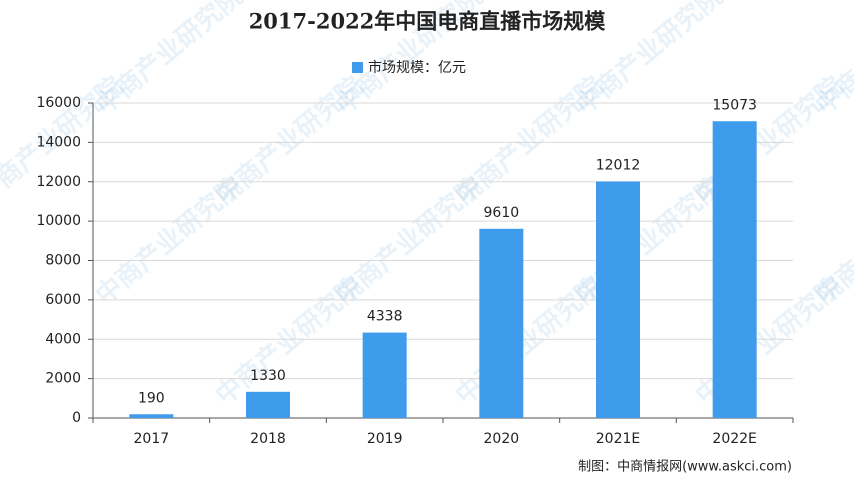  Describe the element at coordinates (385, 317) in the screenshot. I see `value-label: 4338` at that location.